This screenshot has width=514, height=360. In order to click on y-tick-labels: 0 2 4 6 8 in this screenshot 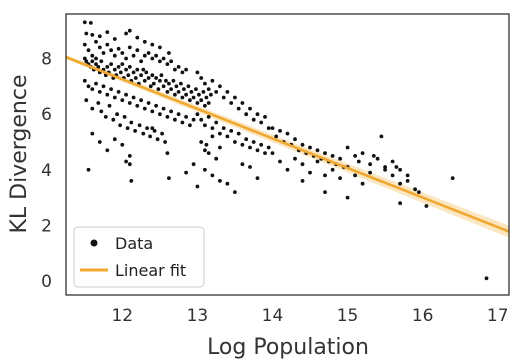, I will do `click(46, 171)`.